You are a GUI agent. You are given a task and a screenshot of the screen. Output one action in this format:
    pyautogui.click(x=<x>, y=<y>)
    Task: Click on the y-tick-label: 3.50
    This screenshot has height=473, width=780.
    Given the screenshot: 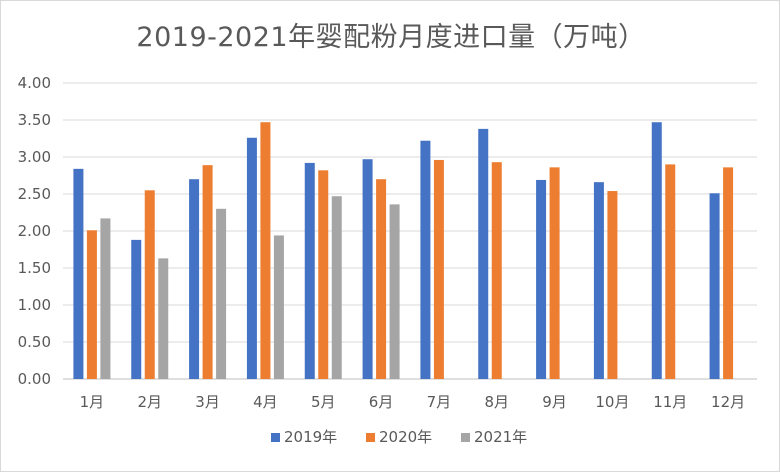 What is the action you would take?
    pyautogui.click(x=34, y=120)
    